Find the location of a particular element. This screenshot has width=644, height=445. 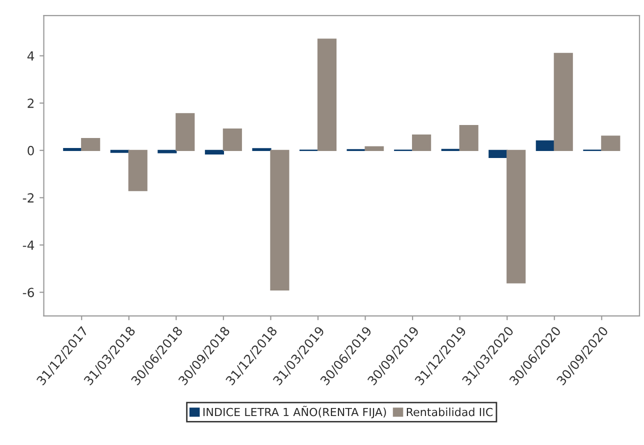

y-tick-label: -6 is located at coordinates (28, 293).